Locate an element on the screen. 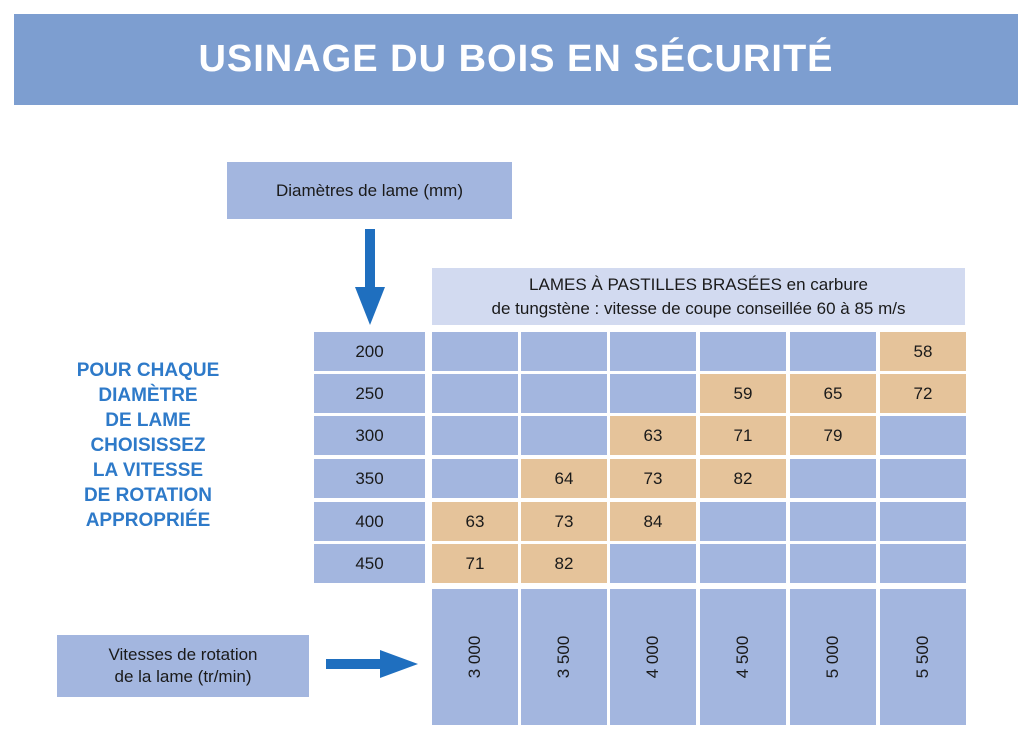 The height and width of the screenshot is (735, 1024). diameter-row-label: 450 is located at coordinates (369, 563).